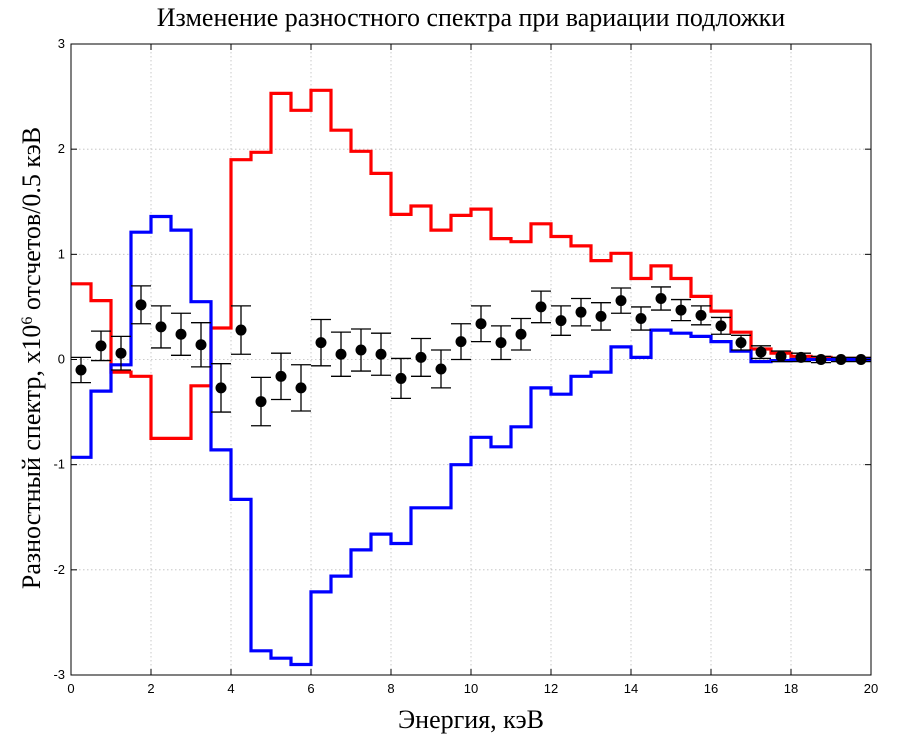 The image size is (900, 739). What do you see at coordinates (61, 359) in the screenshot?
I see `y-tick-label: 0` at bounding box center [61, 359].